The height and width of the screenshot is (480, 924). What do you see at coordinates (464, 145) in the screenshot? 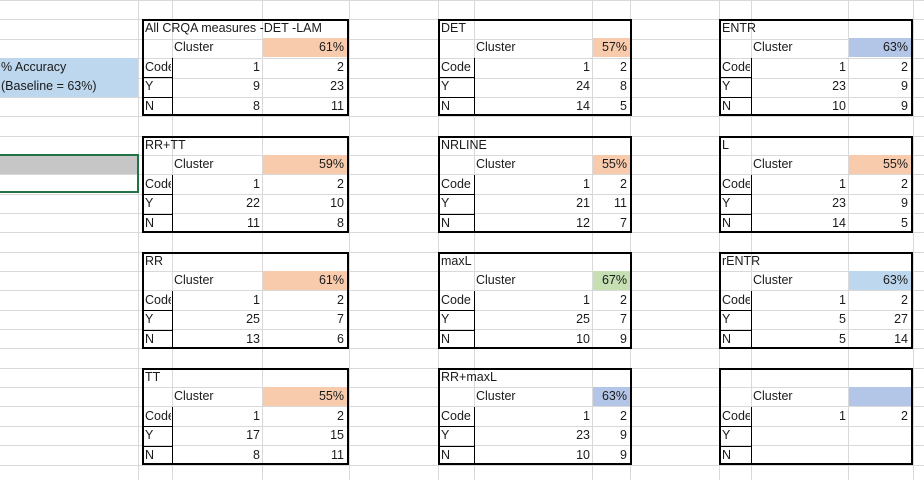
I see `table-title: NRLINE` at bounding box center [464, 145].